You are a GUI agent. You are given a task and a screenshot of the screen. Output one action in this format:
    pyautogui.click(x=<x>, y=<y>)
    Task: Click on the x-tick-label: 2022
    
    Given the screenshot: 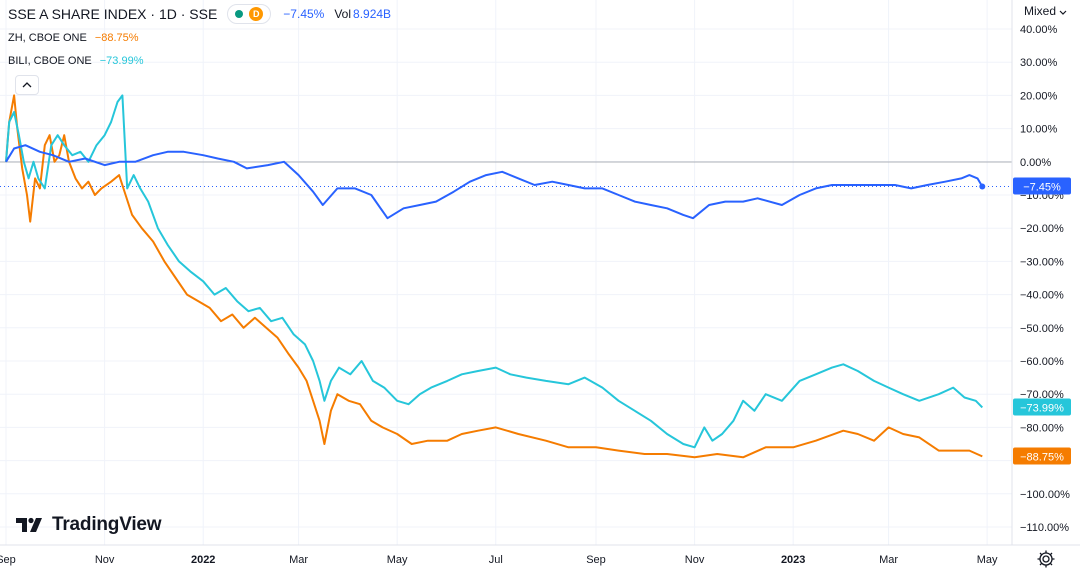 What is the action you would take?
    pyautogui.click(x=203, y=560)
    